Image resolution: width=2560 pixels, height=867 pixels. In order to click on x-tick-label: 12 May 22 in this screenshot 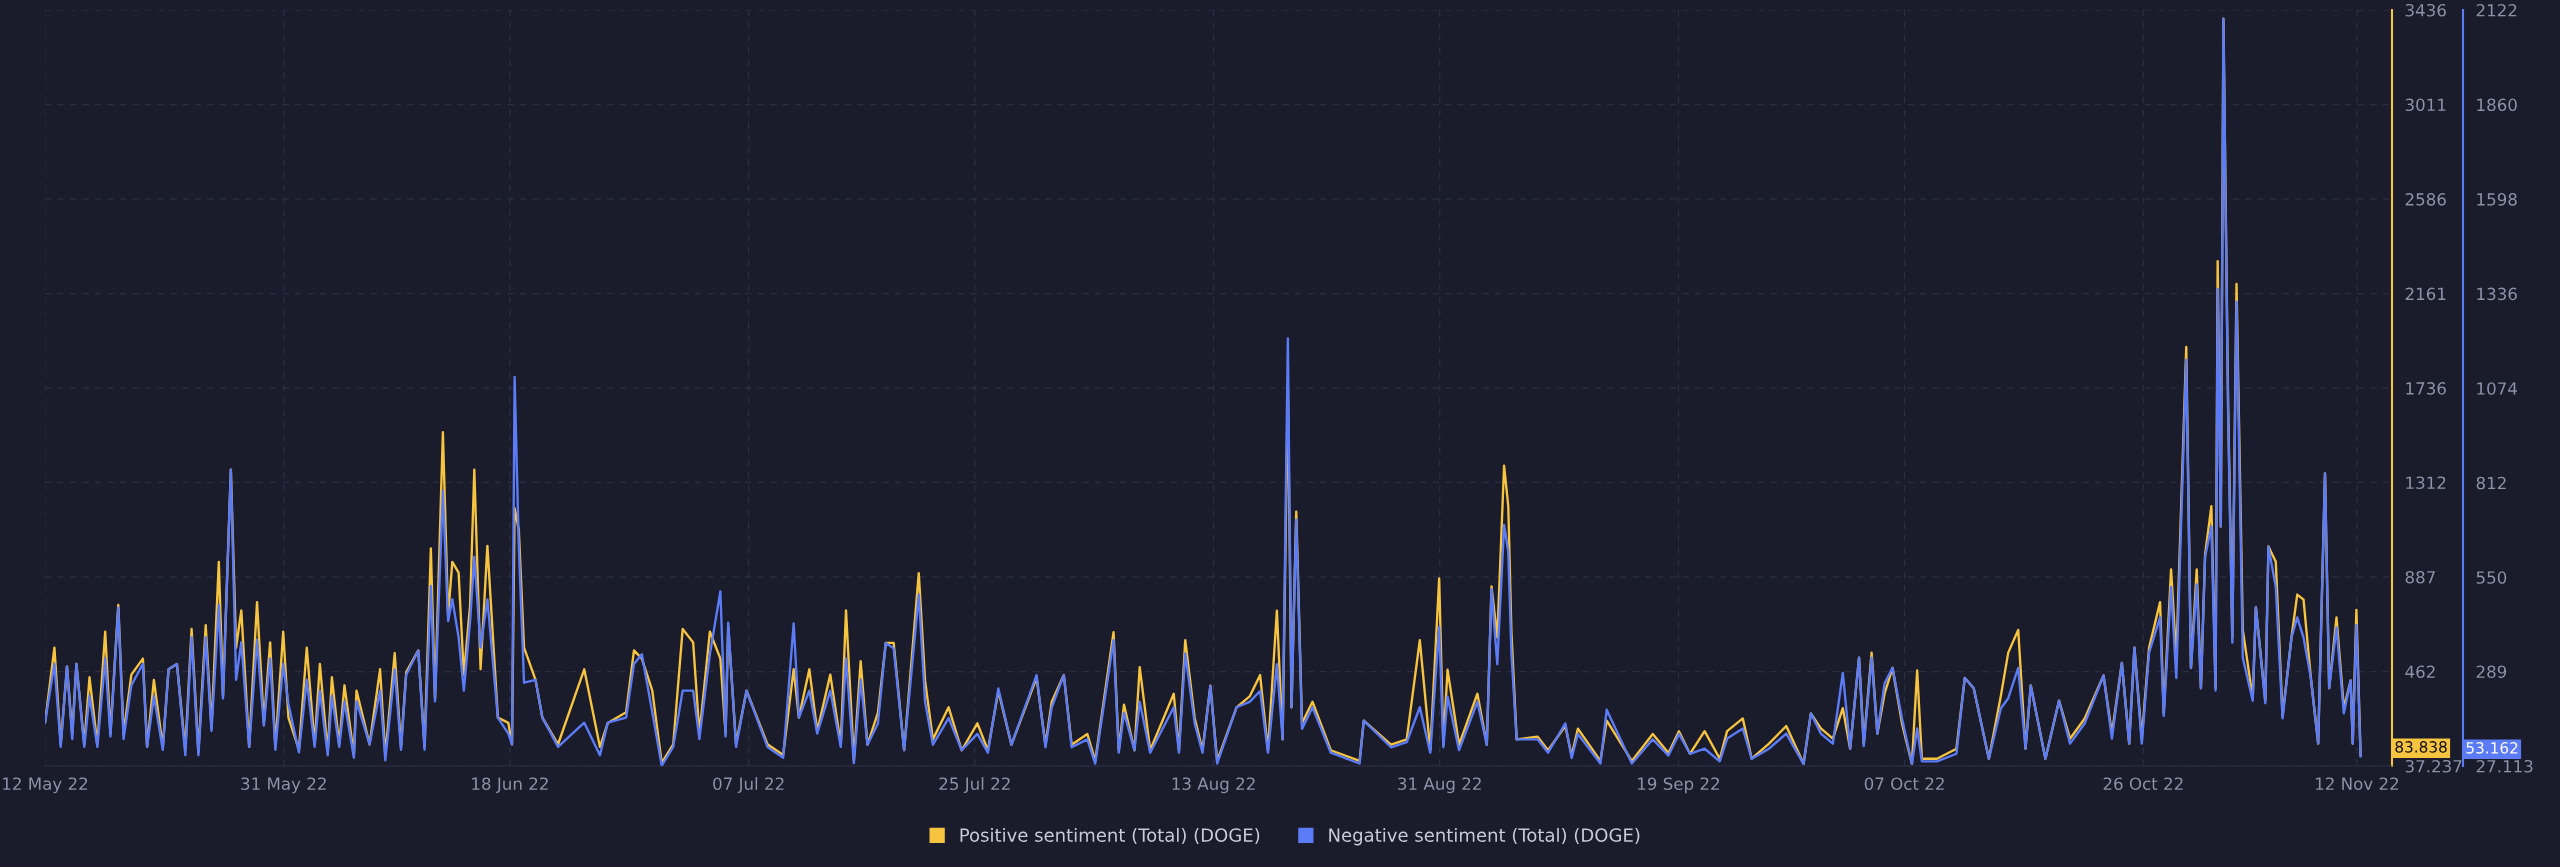, I will do `click(45, 785)`.